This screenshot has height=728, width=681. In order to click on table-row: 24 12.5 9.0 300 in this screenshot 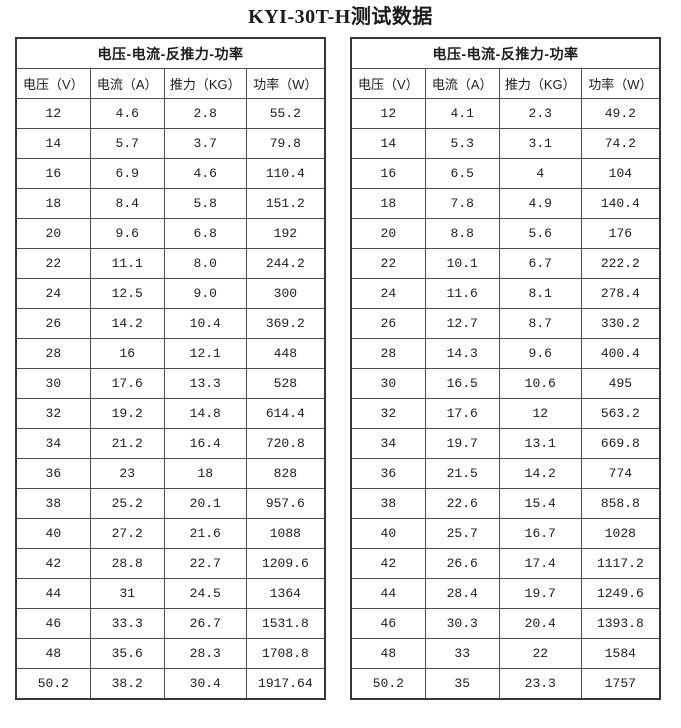, I will do `click(170, 293)`.